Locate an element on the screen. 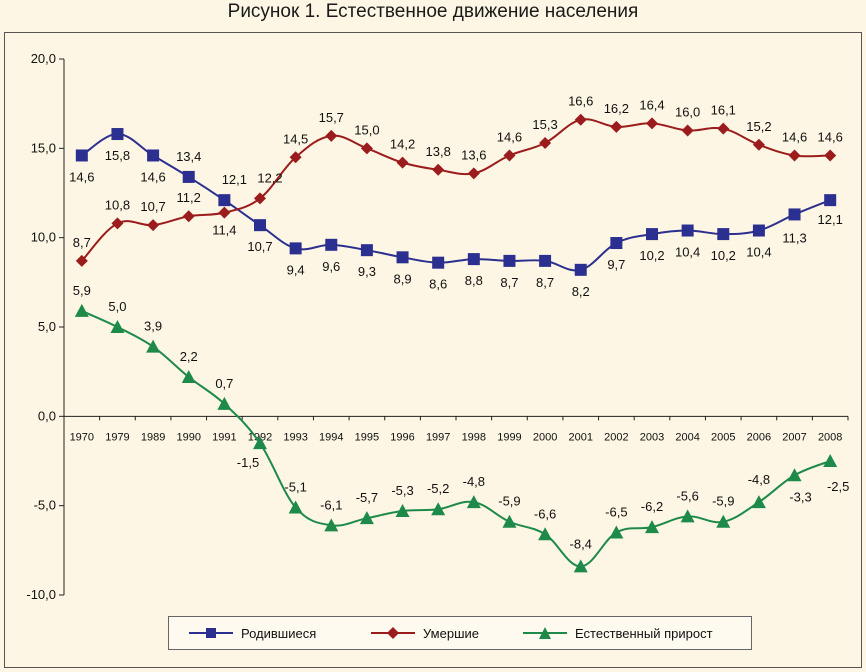 The width and height of the screenshot is (866, 672). legend-label-births: Родившиеся is located at coordinates (279, 633).